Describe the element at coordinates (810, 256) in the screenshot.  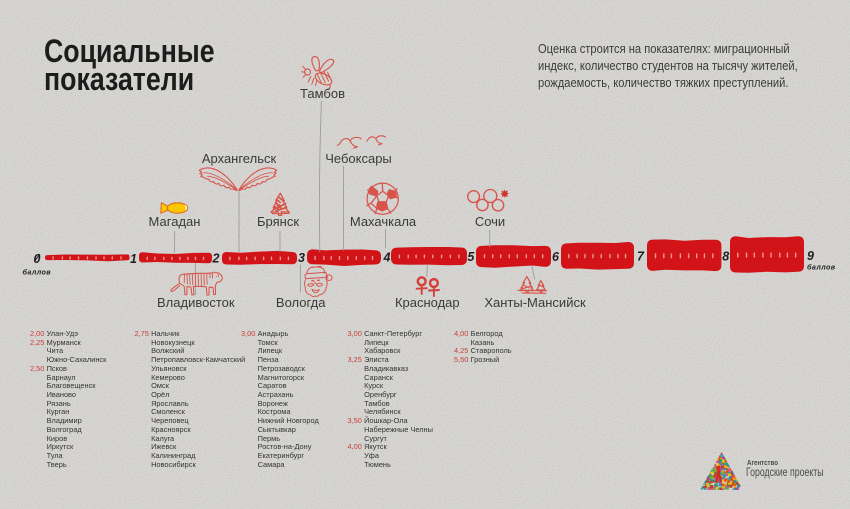
I see `svg-text: 9` at that location.